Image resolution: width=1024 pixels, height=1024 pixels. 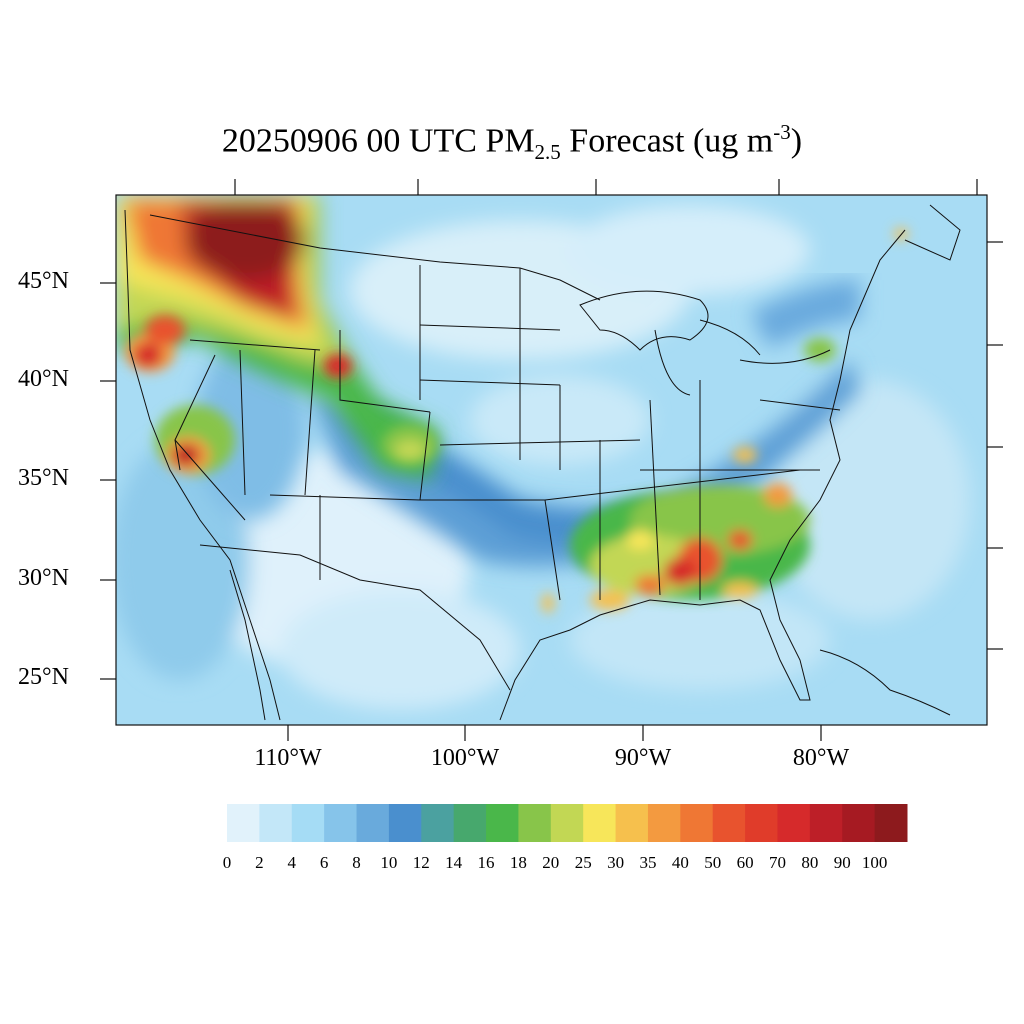 I want to click on title-species: PM, so click(x=510, y=141).